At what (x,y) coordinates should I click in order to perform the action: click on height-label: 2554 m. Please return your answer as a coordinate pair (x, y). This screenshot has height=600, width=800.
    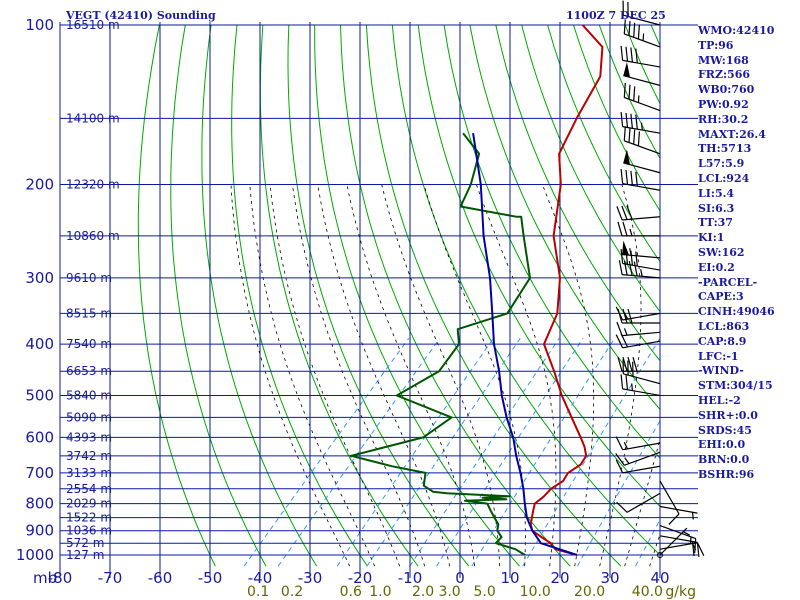
    Looking at the image, I should click on (89, 489).